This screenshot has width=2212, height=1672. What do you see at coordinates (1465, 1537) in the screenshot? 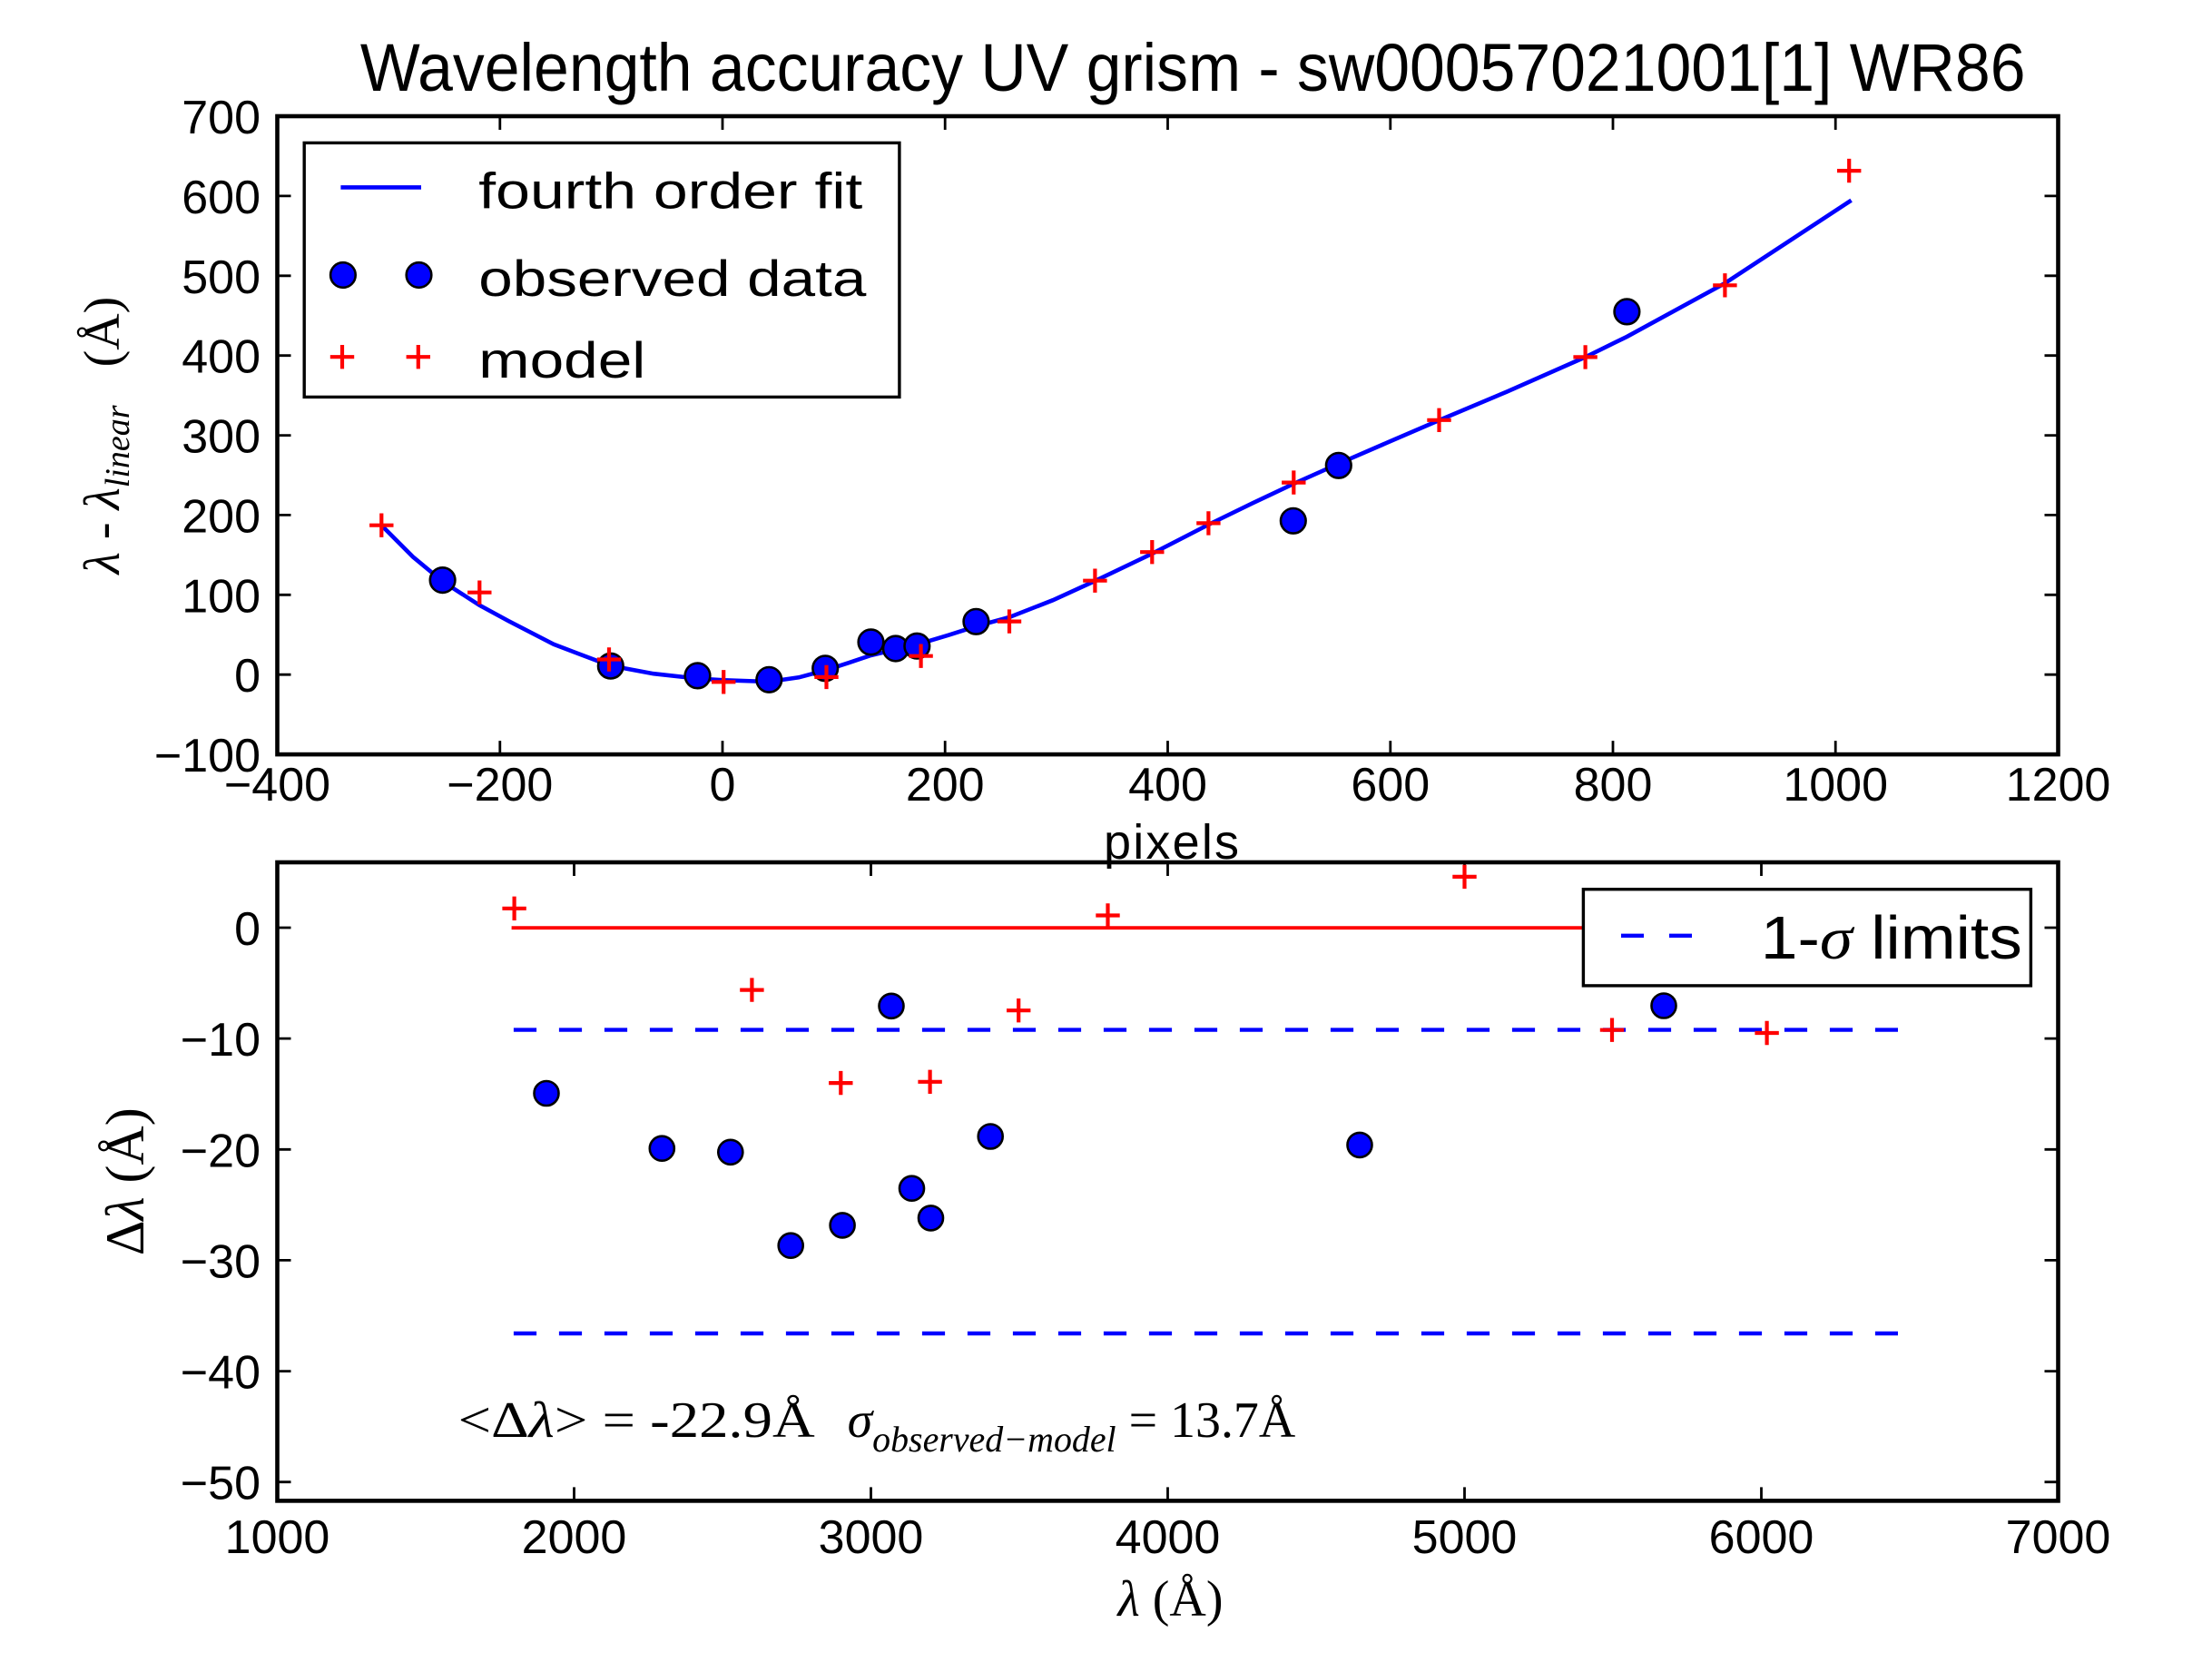
I see `svg-text: 5000` at bounding box center [1465, 1537].